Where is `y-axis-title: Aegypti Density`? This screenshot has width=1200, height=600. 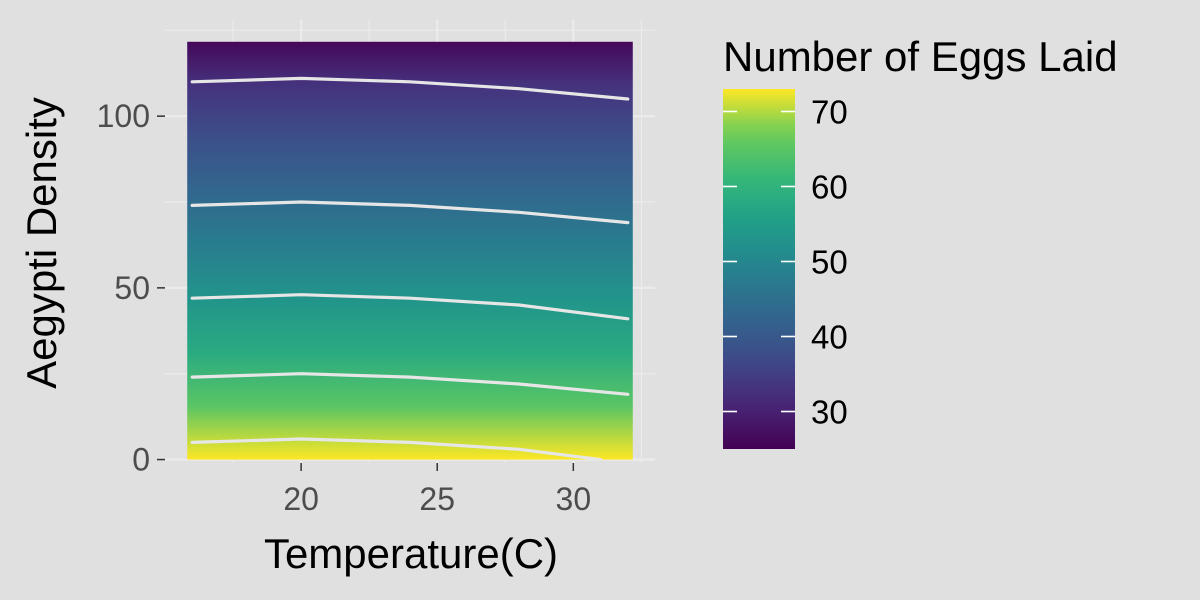 y-axis-title: Aegypti Density is located at coordinates (41, 243).